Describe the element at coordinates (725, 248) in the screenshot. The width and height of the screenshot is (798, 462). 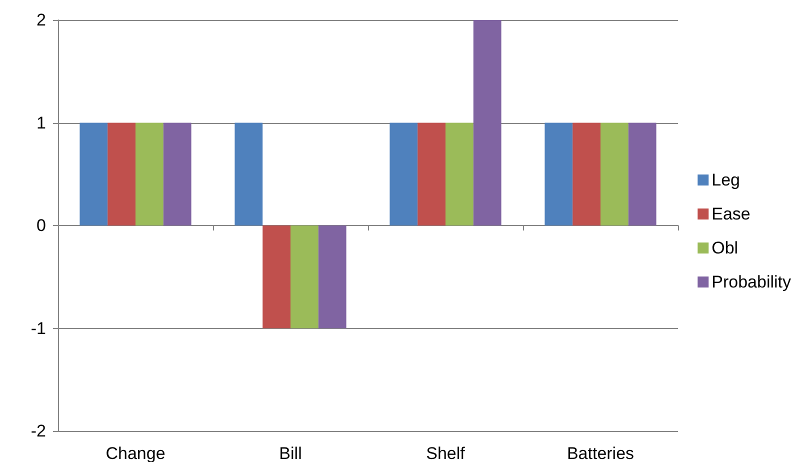
I see `legend-label: Obl` at that location.